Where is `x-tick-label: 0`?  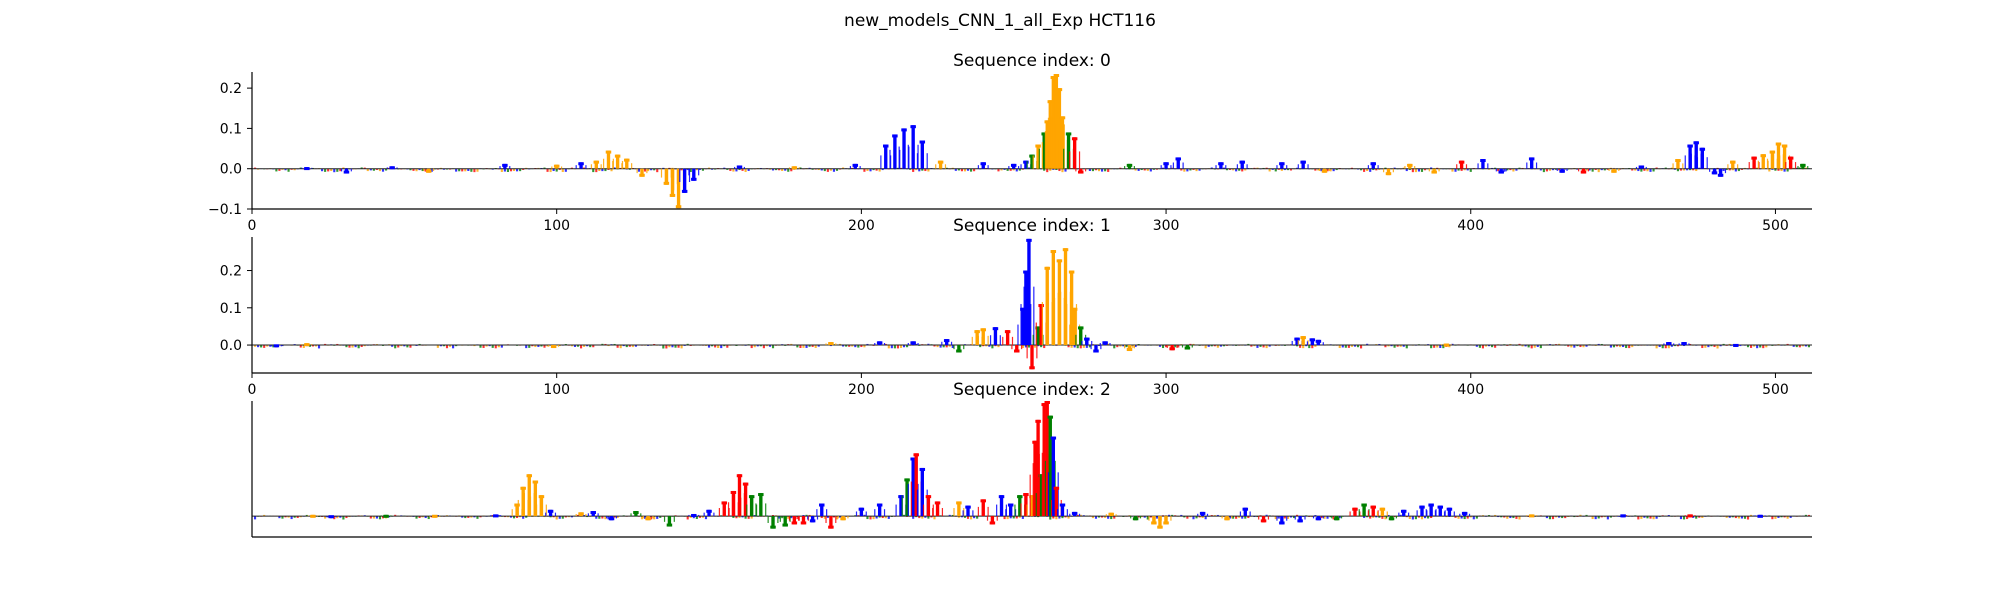
x-tick-label: 0 is located at coordinates (252, 226).